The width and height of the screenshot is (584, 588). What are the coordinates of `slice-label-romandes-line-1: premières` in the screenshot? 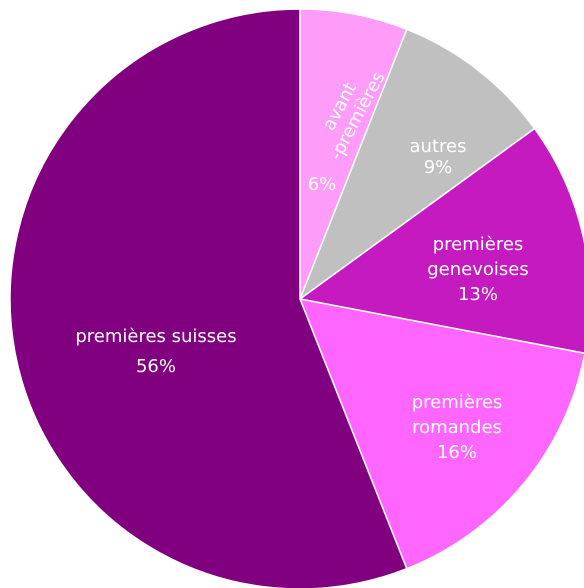 It's located at (457, 402).